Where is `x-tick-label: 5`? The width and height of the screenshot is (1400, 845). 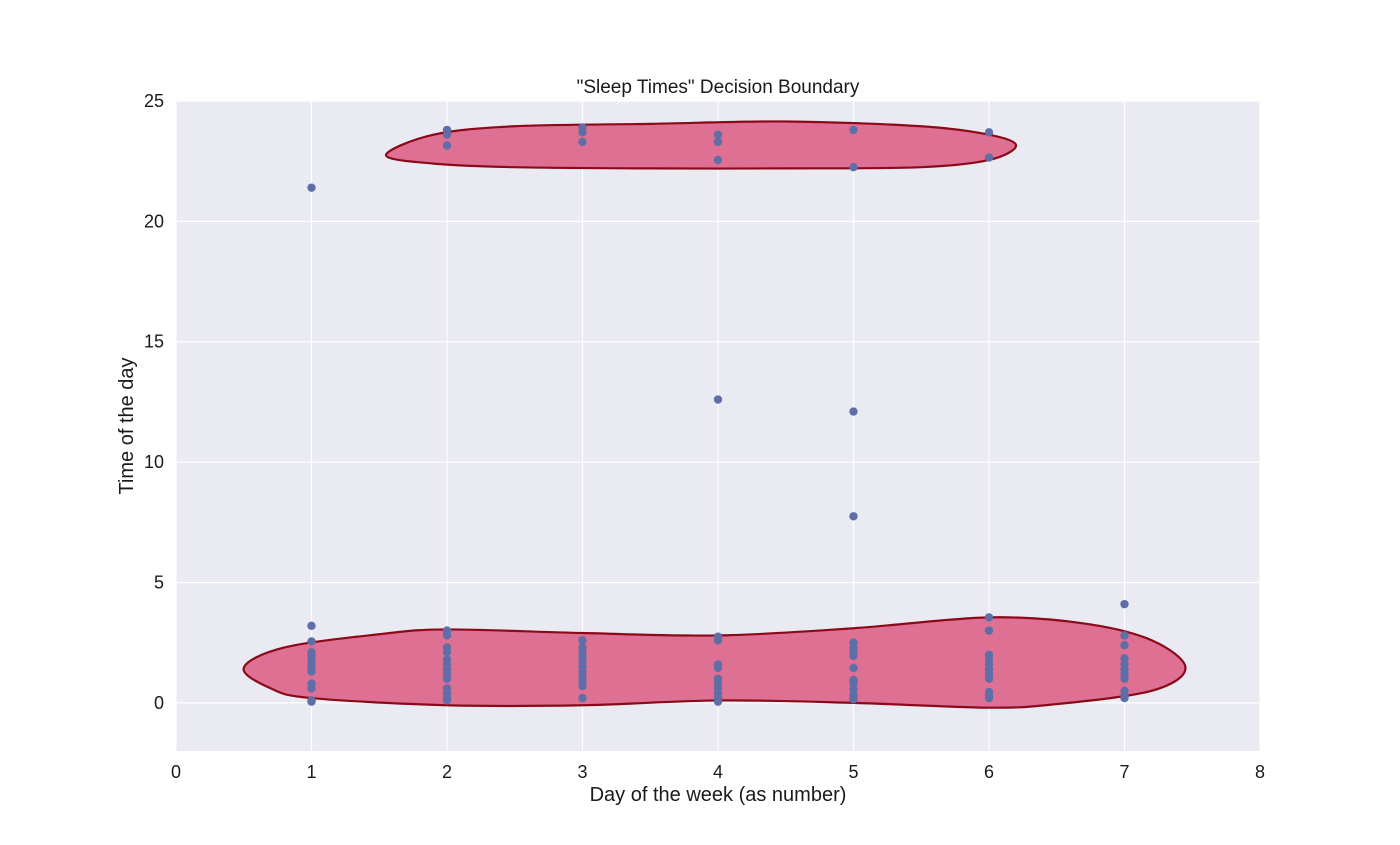
x-tick-label: 5 is located at coordinates (853, 772).